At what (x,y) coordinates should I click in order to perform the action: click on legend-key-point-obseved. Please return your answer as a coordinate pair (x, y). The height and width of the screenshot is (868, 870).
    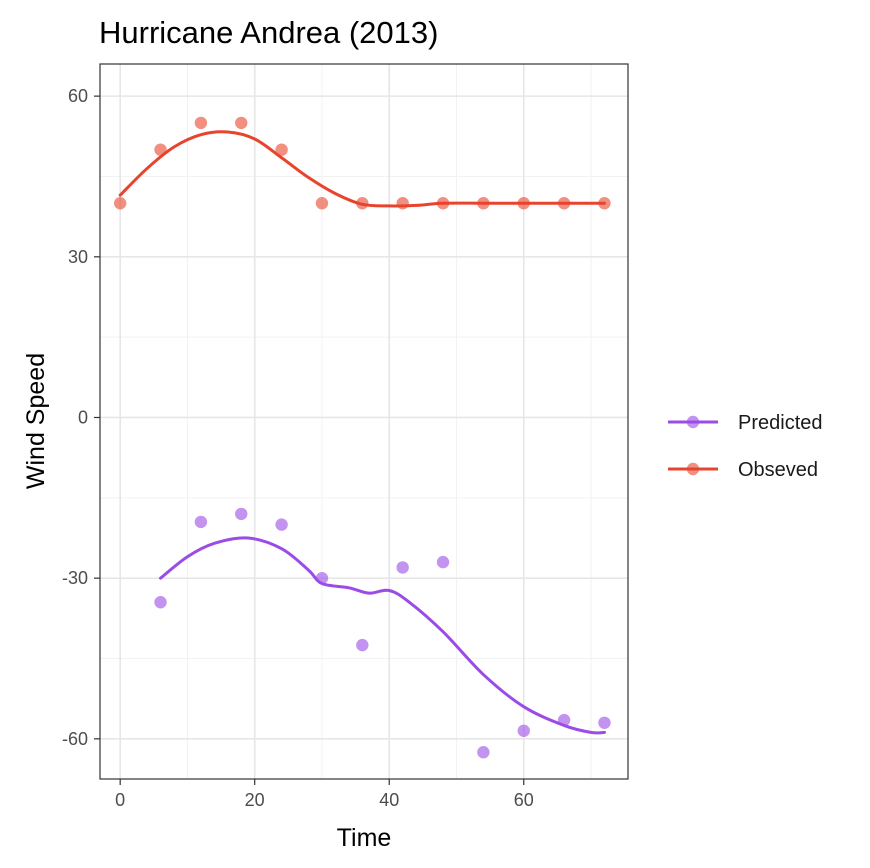
    Looking at the image, I should click on (693, 469).